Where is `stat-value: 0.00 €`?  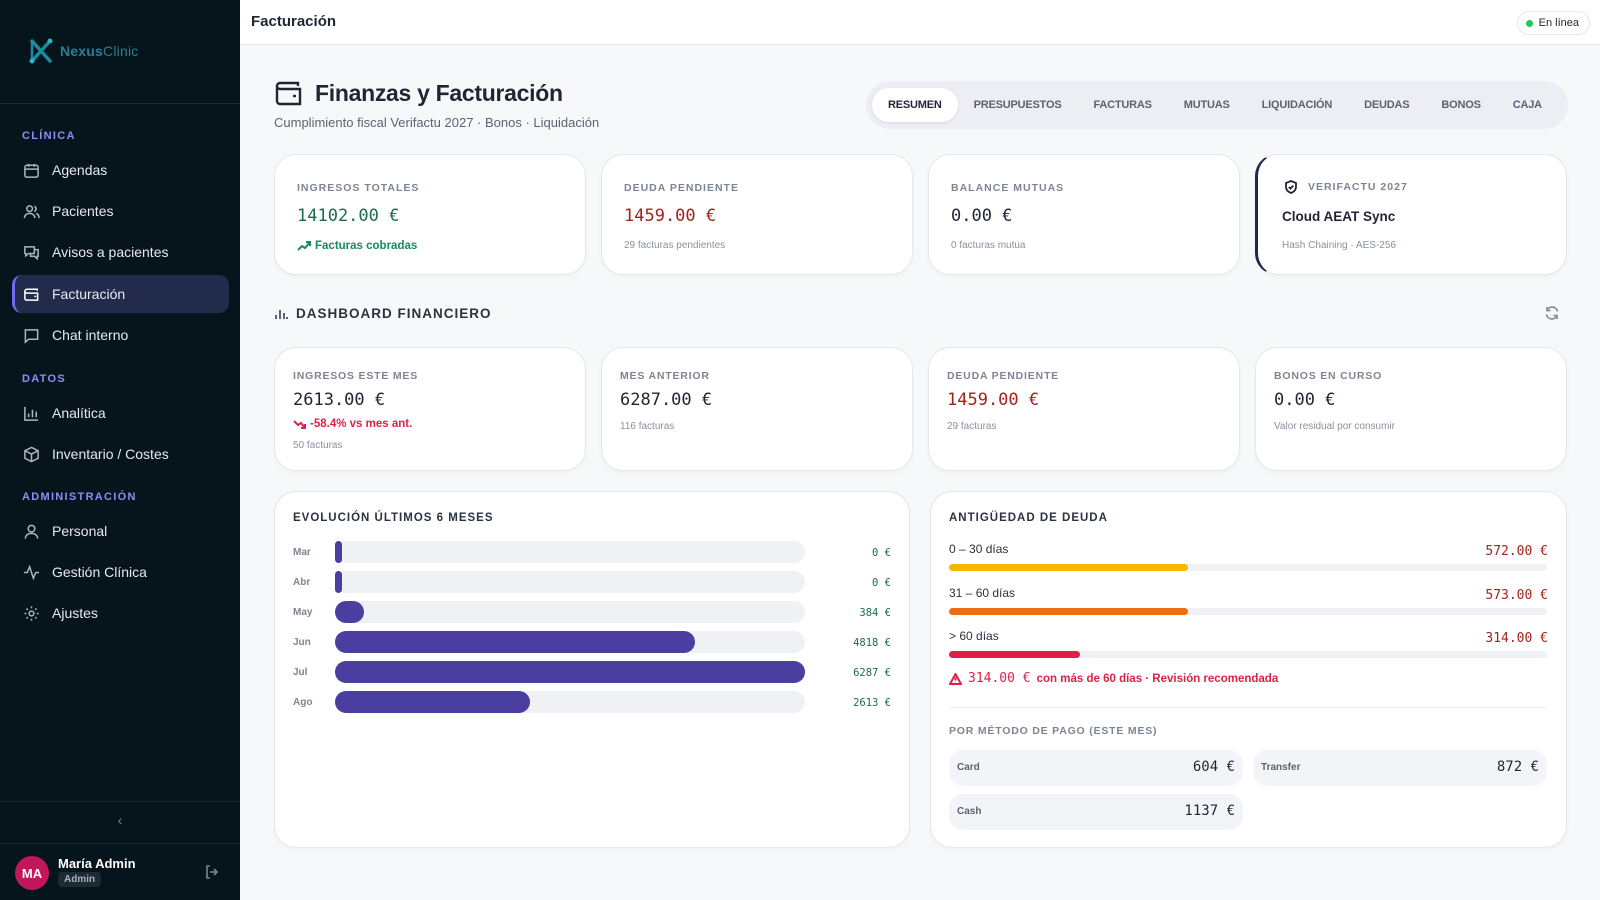 stat-value: 0.00 € is located at coordinates (1305, 400).